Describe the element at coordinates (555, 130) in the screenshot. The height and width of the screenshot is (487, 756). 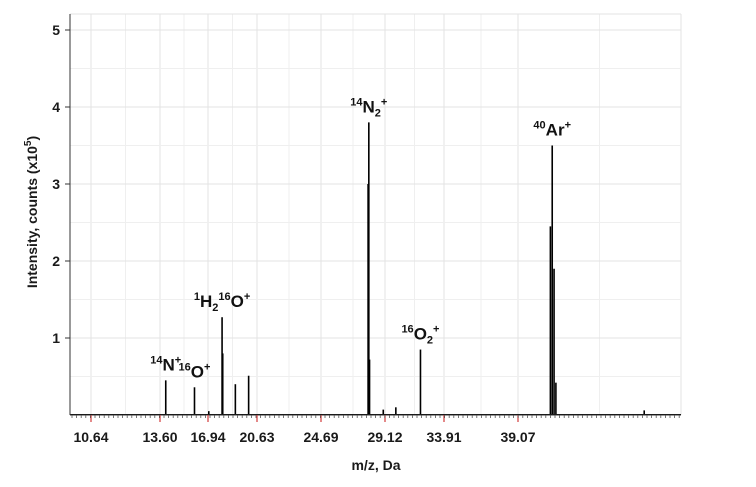
I see `peak-label-part: Ar` at that location.